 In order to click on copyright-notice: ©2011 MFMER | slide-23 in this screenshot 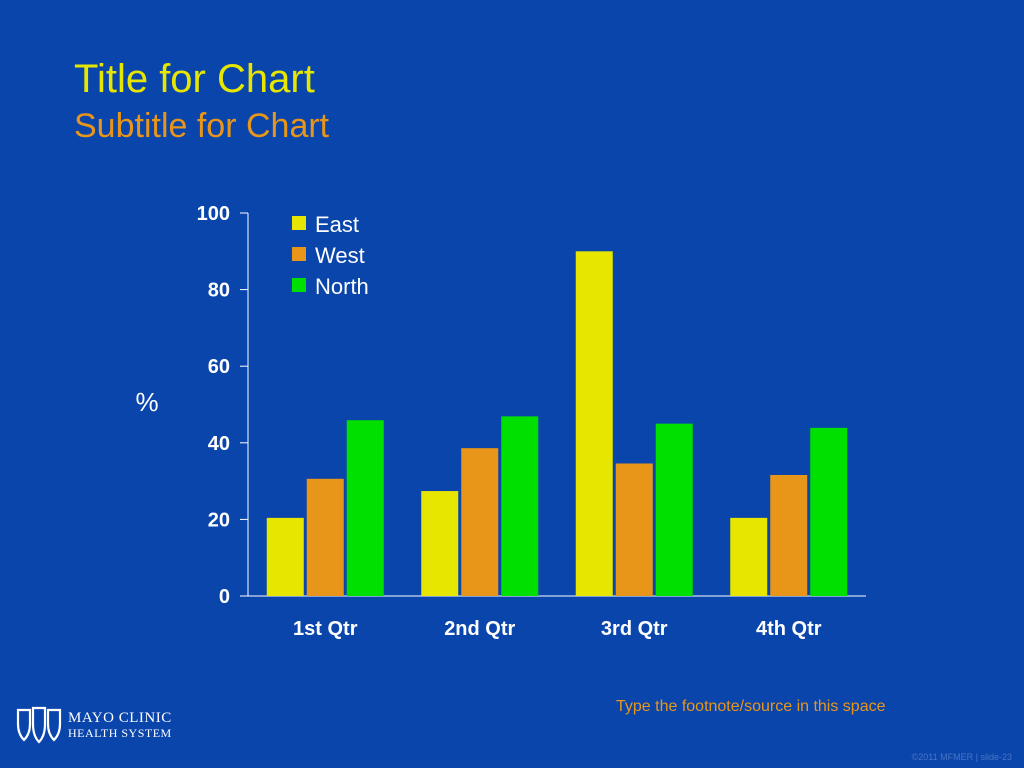, I will do `click(961, 757)`.